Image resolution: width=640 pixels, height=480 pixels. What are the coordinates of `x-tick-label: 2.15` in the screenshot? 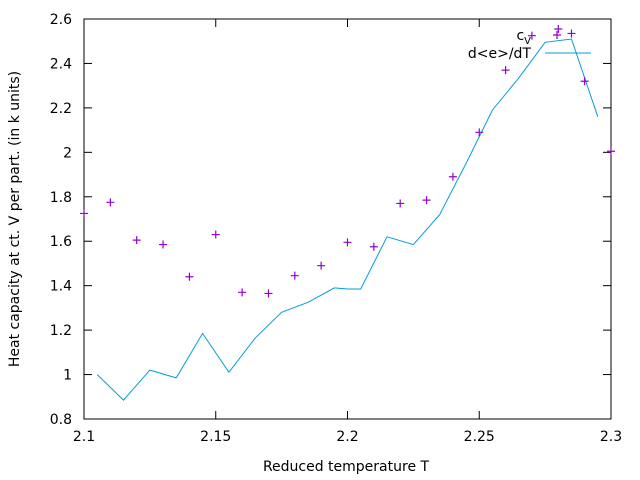 It's located at (215, 437).